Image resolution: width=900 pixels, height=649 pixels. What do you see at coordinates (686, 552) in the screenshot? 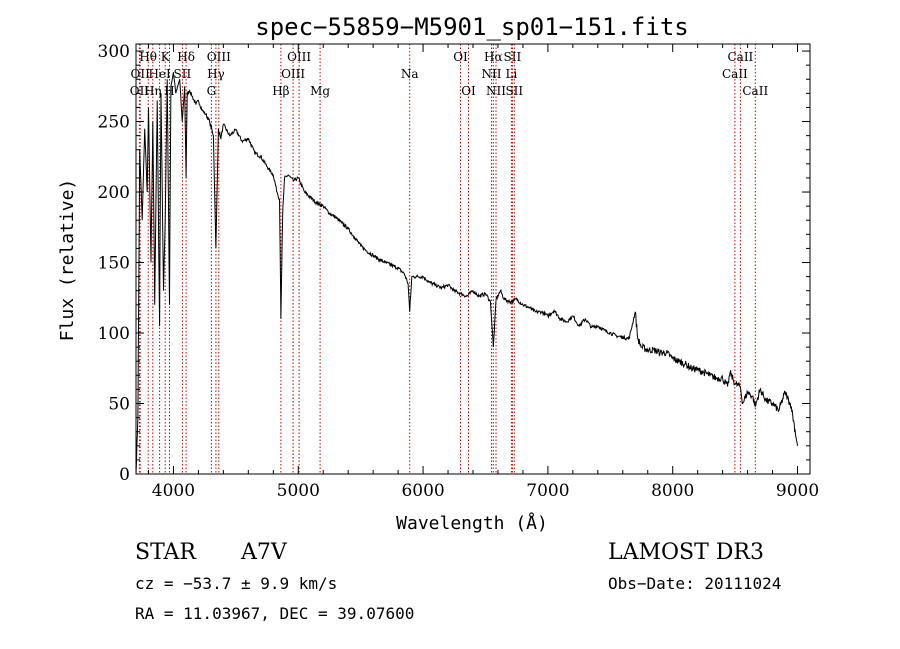
I see `survey-name: LAMOST DR3` at bounding box center [686, 552].